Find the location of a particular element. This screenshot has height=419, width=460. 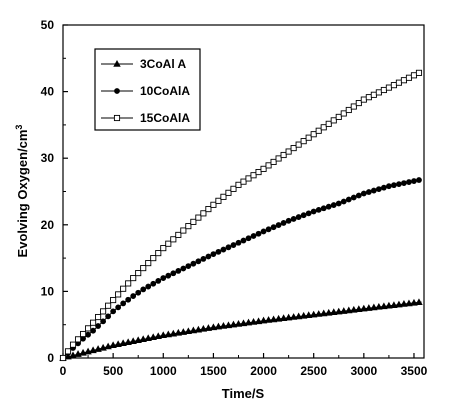

x-tick-label: 0 is located at coordinates (63, 371).